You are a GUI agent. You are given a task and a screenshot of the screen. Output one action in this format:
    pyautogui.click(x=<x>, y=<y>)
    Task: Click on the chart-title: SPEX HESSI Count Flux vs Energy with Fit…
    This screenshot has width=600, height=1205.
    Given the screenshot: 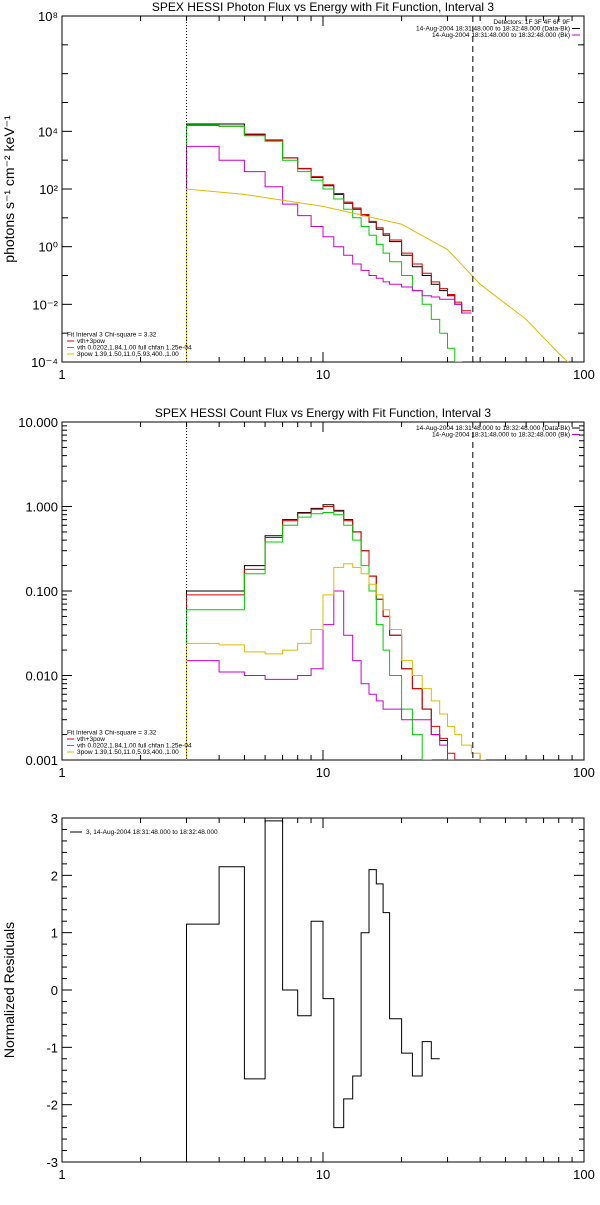 What is the action you would take?
    pyautogui.click(x=323, y=413)
    